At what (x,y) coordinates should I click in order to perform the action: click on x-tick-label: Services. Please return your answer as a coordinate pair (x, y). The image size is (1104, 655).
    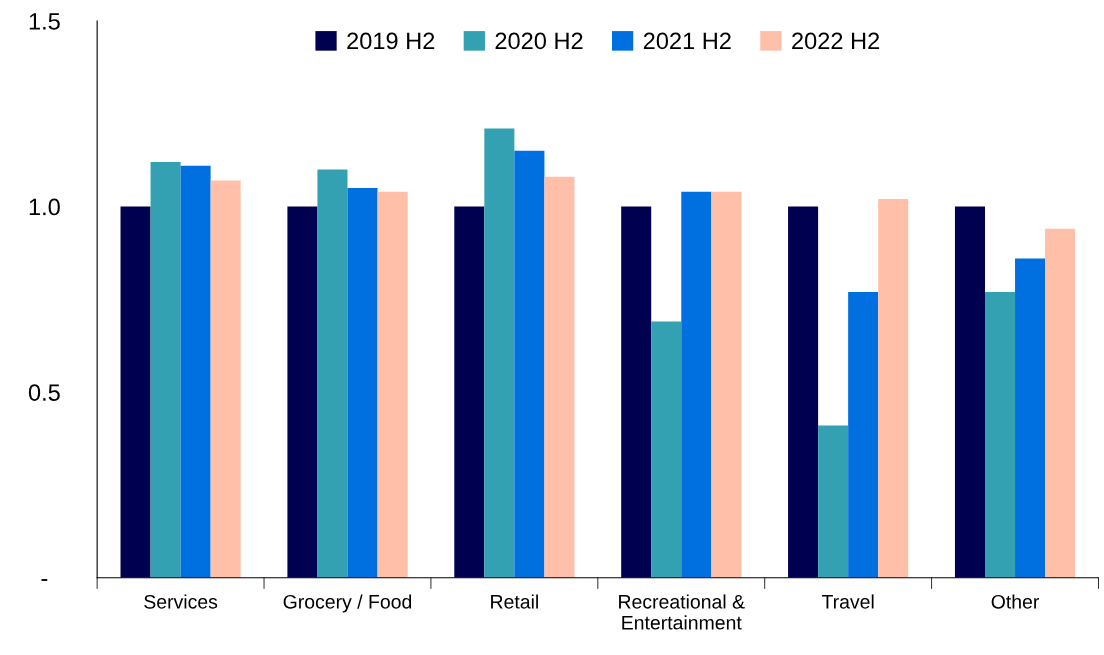
    Looking at the image, I should click on (181, 601).